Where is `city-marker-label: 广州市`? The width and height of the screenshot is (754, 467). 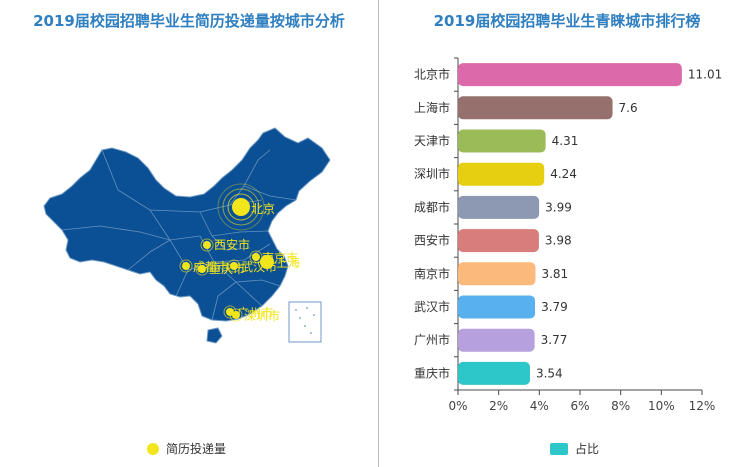
city-marker-label: 广州市 is located at coordinates (255, 312).